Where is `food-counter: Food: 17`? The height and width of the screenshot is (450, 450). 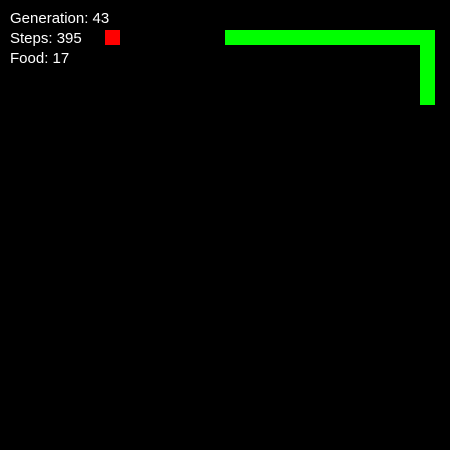 food-counter: Food: 17 is located at coordinates (40, 58).